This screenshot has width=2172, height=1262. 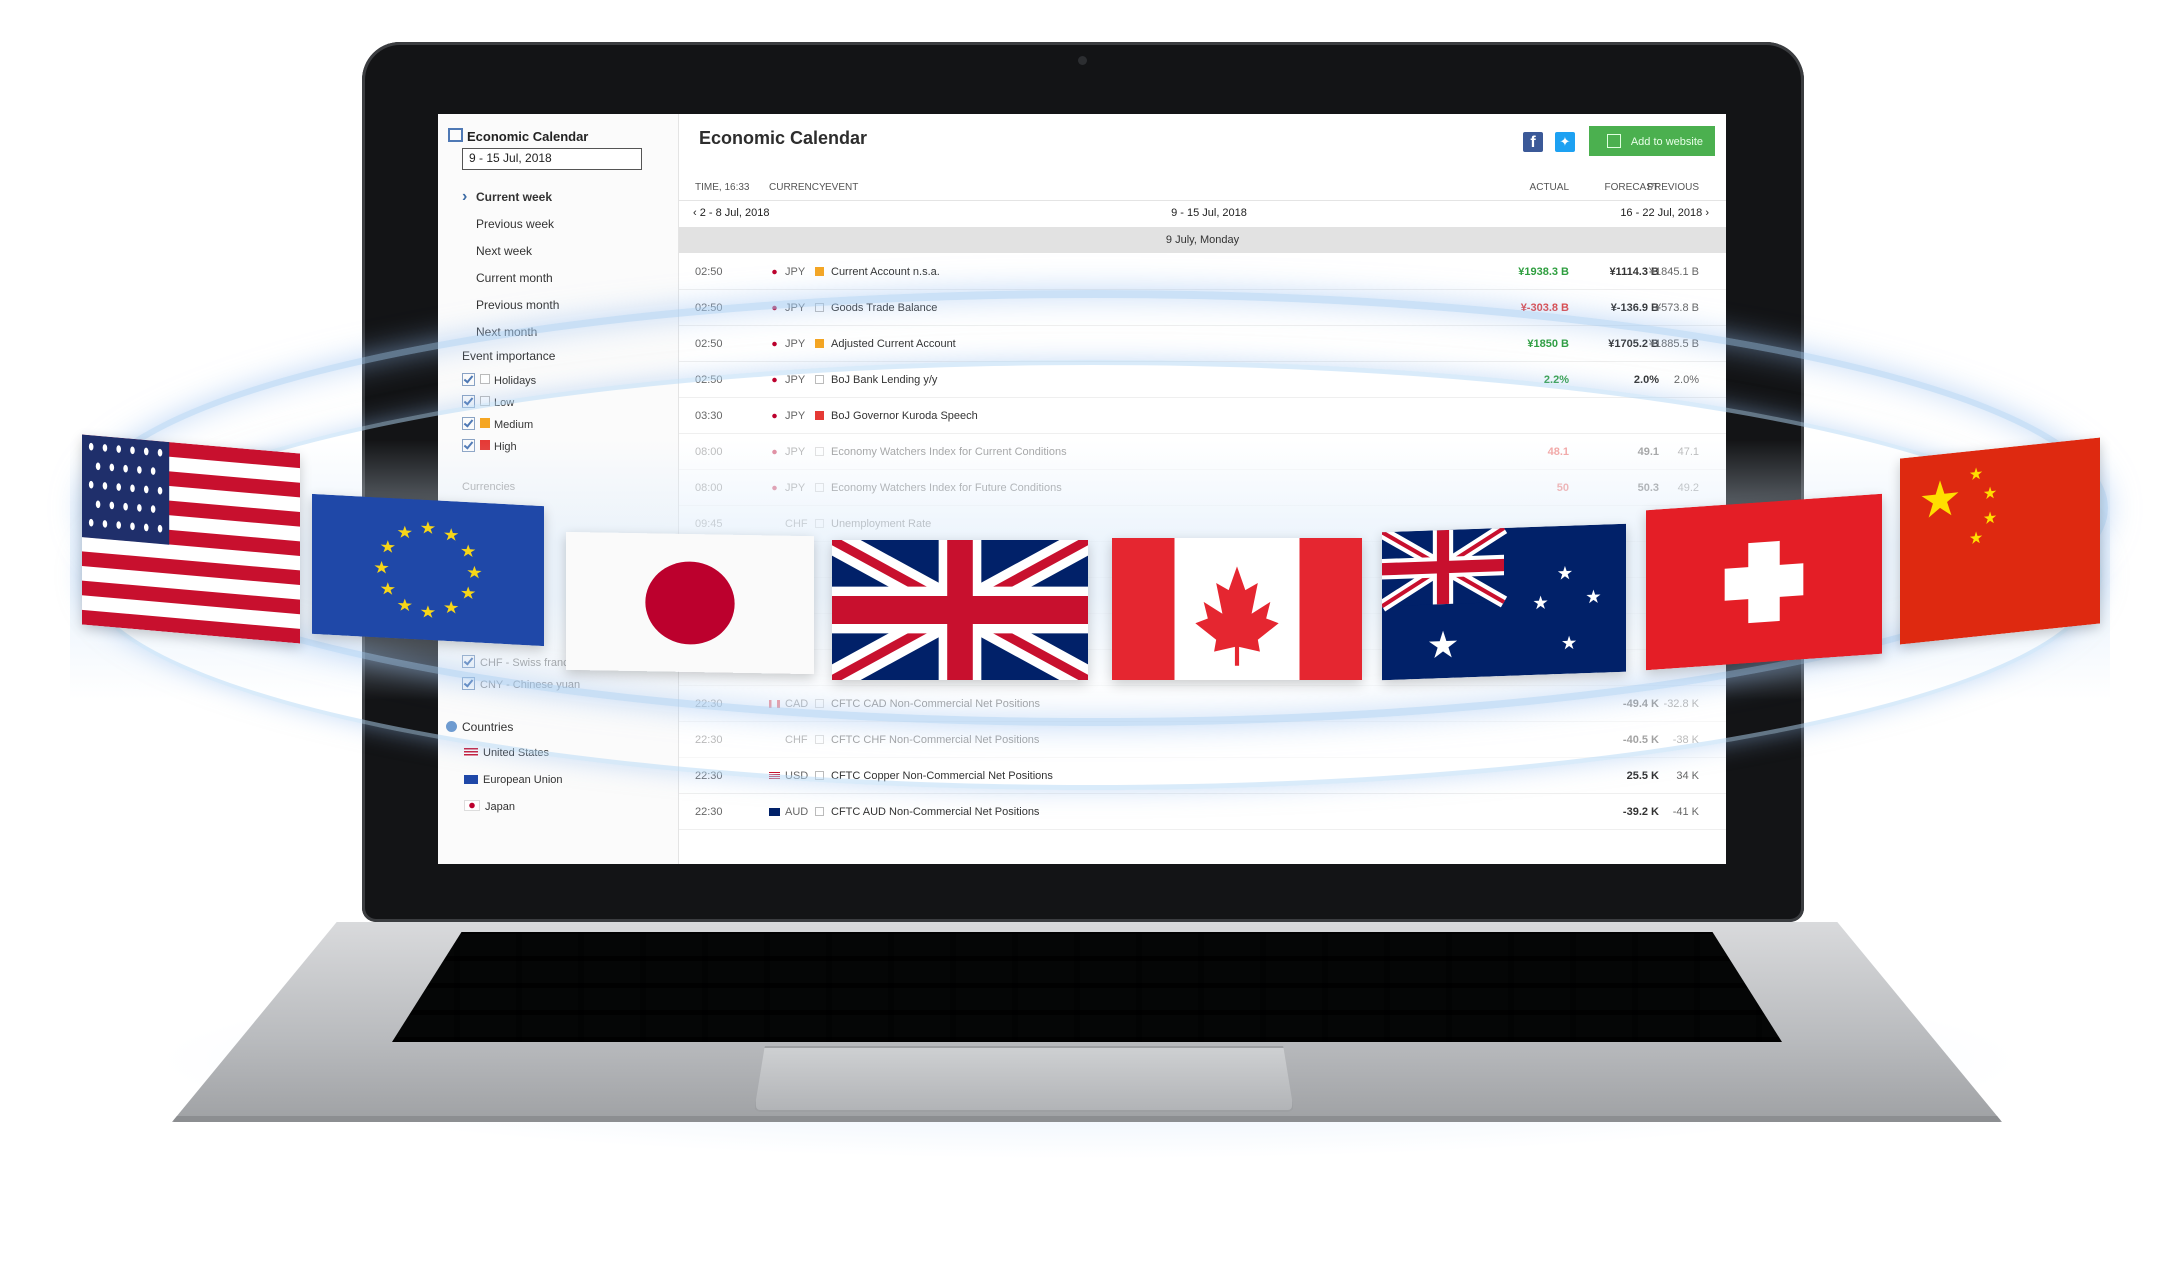 What do you see at coordinates (1664, 213) in the screenshot?
I see `next-week-link: 16 - 22 Jul, 2018 ›` at bounding box center [1664, 213].